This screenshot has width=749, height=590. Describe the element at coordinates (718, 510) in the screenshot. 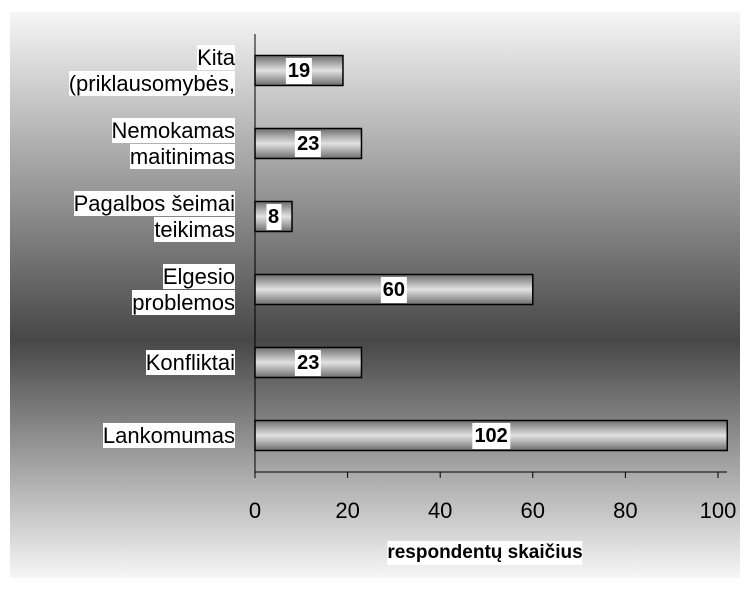

I see `x-tick-label: 100` at that location.